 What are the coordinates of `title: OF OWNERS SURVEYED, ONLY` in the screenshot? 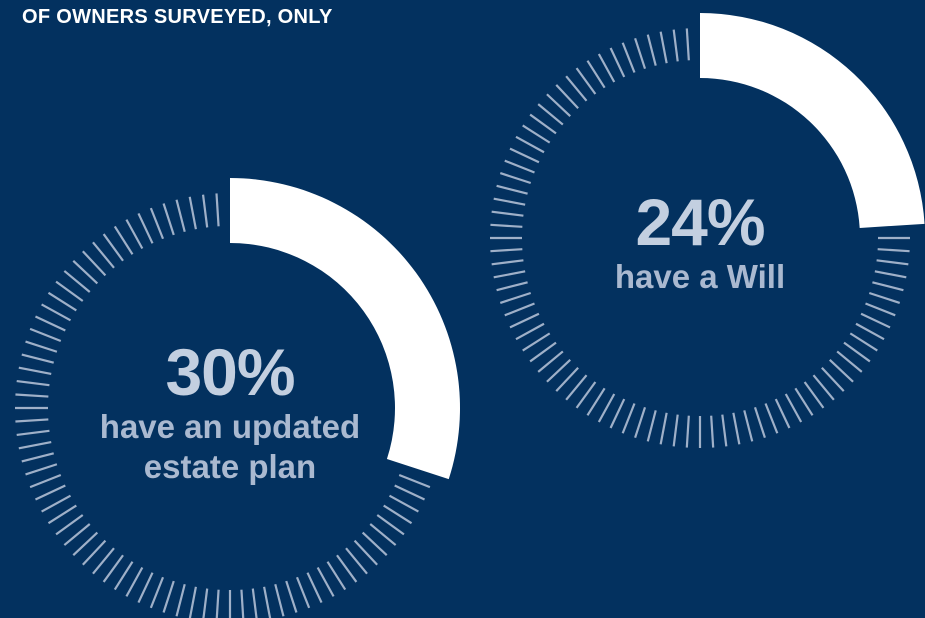 It's located at (177, 17).